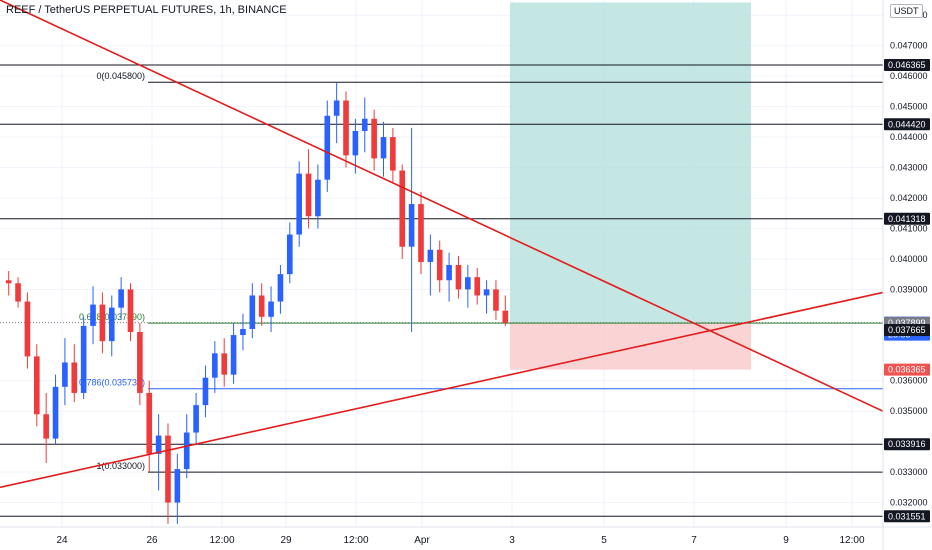  I want to click on time-tick-label: 9, so click(786, 540).